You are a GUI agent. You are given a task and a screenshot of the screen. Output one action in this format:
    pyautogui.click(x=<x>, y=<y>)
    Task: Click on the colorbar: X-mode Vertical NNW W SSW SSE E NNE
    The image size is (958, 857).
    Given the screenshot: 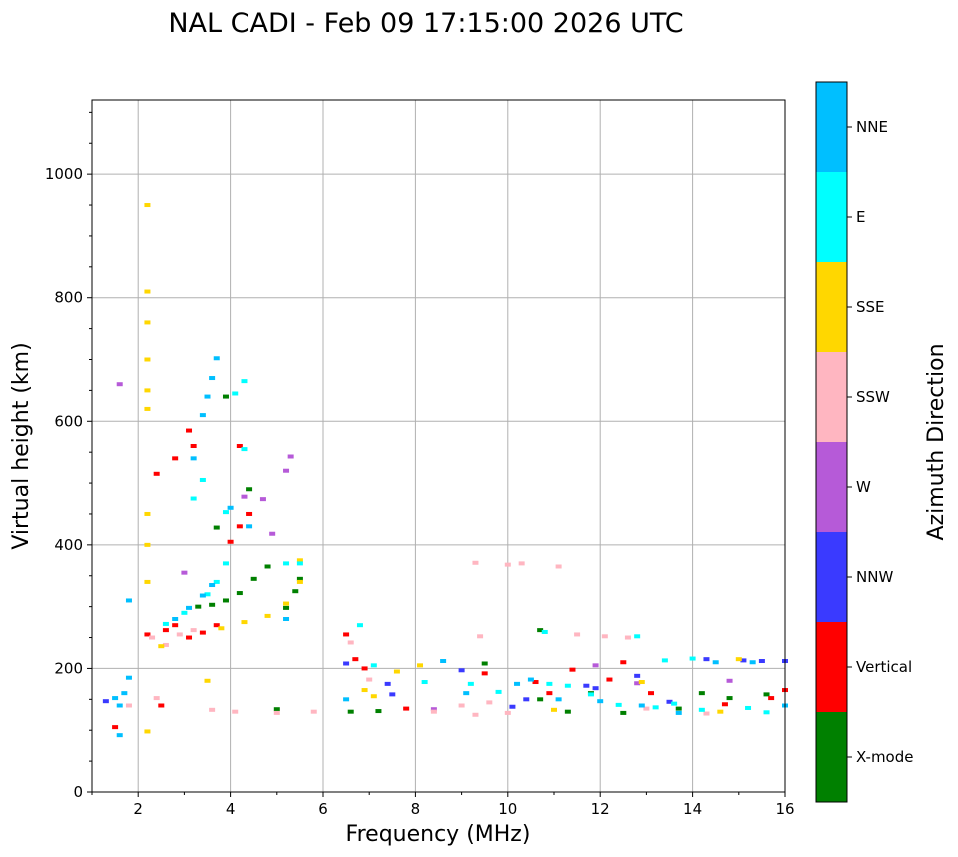 What is the action you would take?
    pyautogui.click(x=864, y=442)
    